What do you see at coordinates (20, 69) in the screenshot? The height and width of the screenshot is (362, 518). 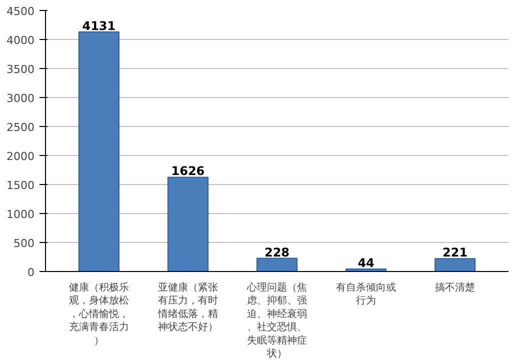 I see `y-tick-label: 3500` at bounding box center [20, 69].